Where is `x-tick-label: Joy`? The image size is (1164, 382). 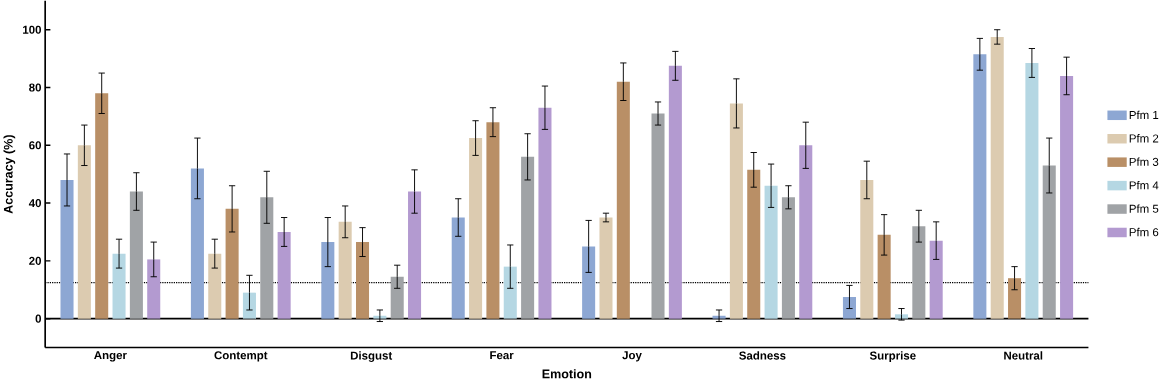
x-tick-label: Joy is located at coordinates (632, 356).